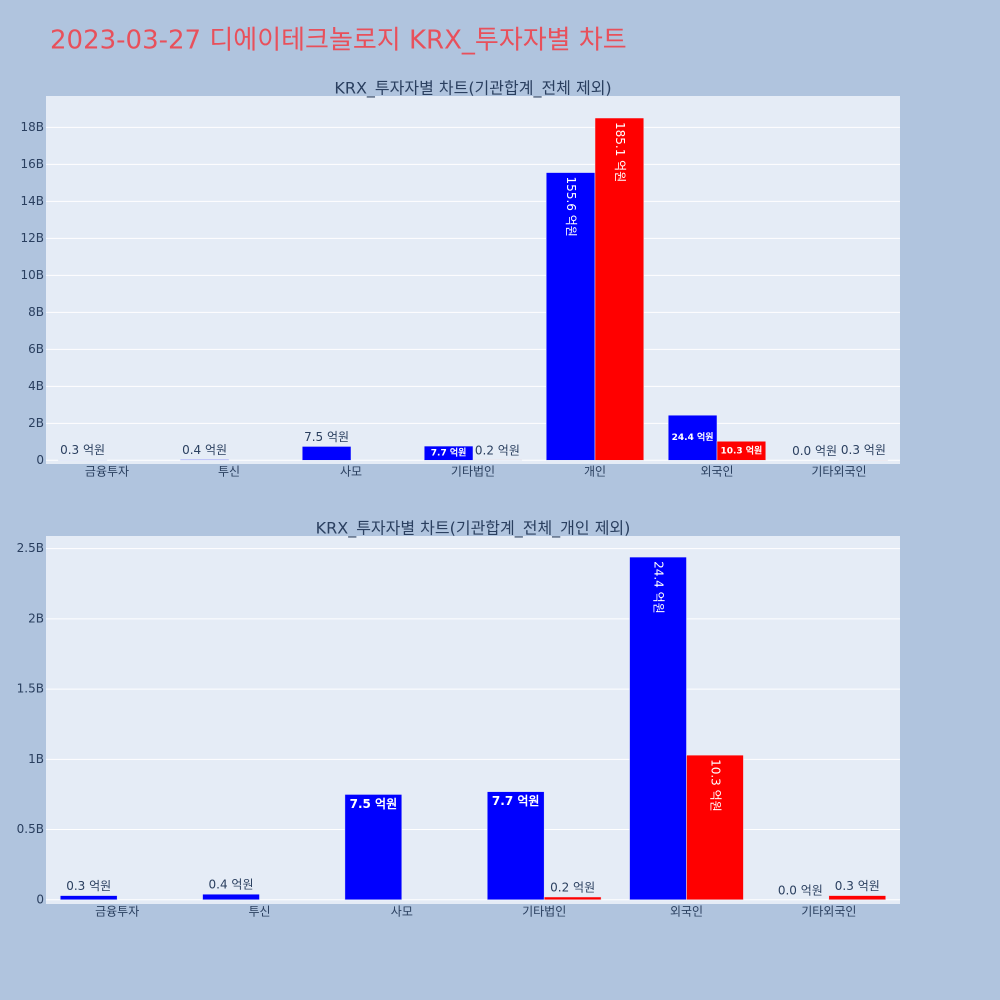 This screenshot has width=1000, height=1000. What do you see at coordinates (30, 689) in the screenshot?
I see `y-tick-label: 1.5B` at bounding box center [30, 689].